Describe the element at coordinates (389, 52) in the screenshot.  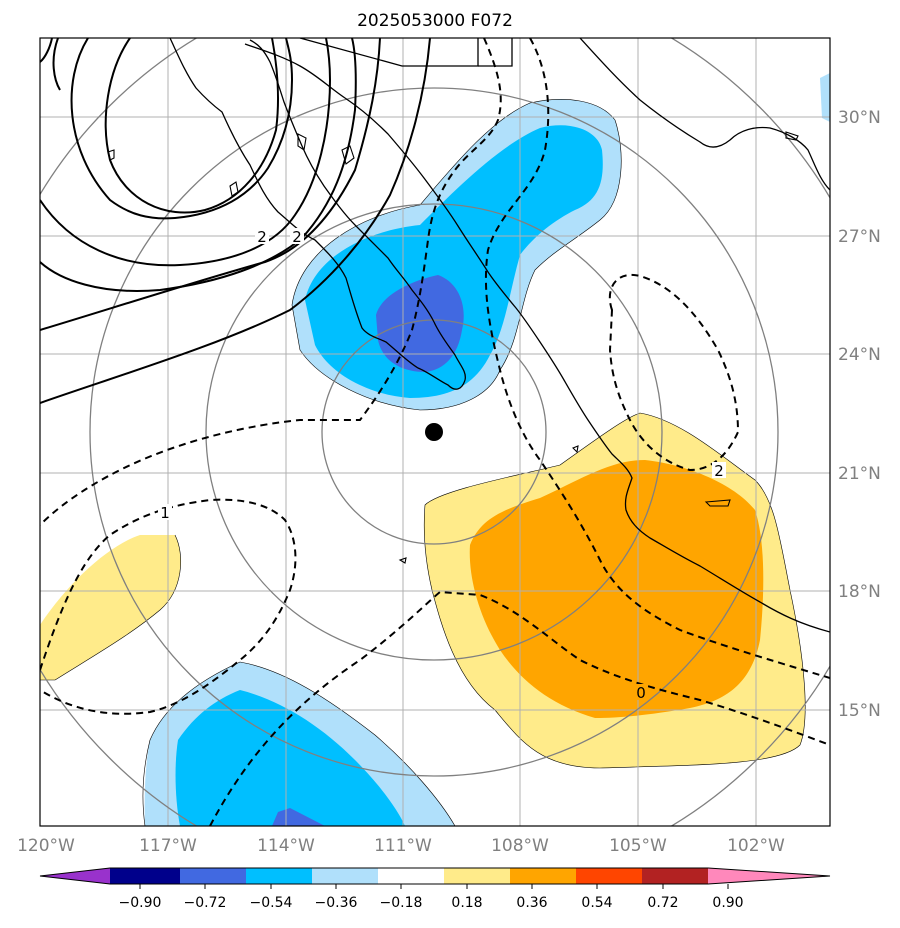
I see `coastline-north-border` at that location.